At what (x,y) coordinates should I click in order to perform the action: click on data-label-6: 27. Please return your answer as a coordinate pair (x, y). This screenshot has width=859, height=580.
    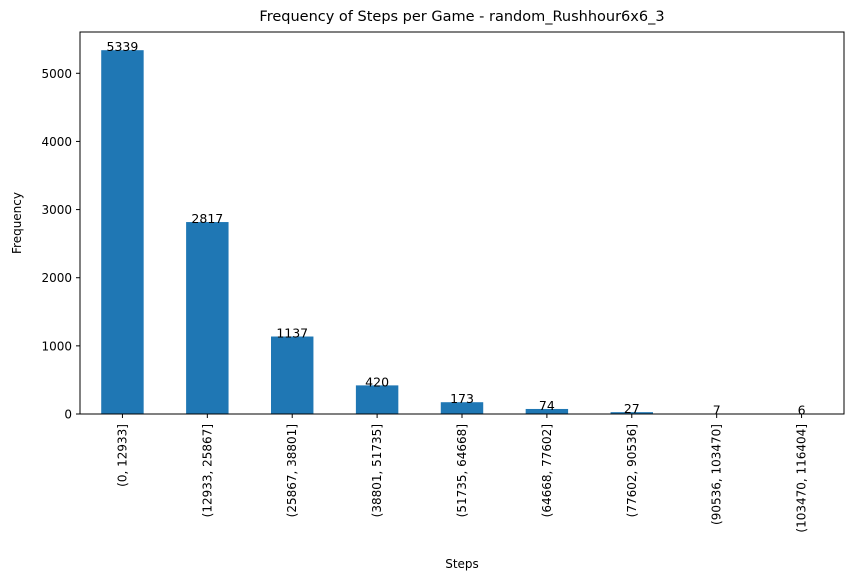
    Looking at the image, I should click on (632, 408).